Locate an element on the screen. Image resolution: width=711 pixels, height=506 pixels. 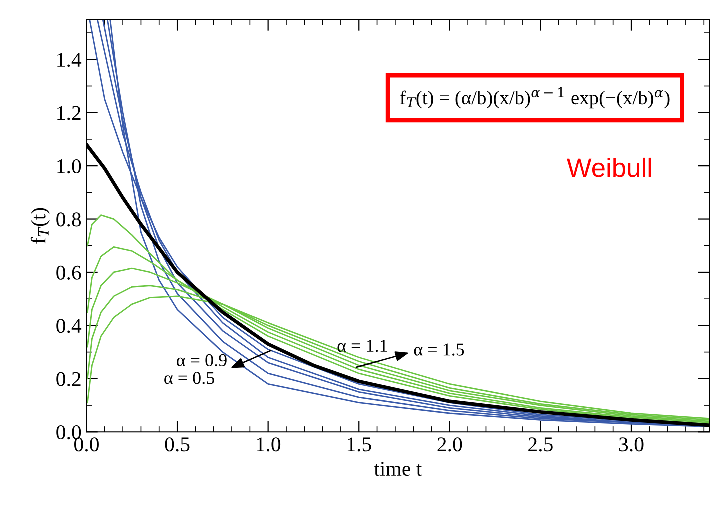
y-tick-label: 0.2 is located at coordinates (68, 379).